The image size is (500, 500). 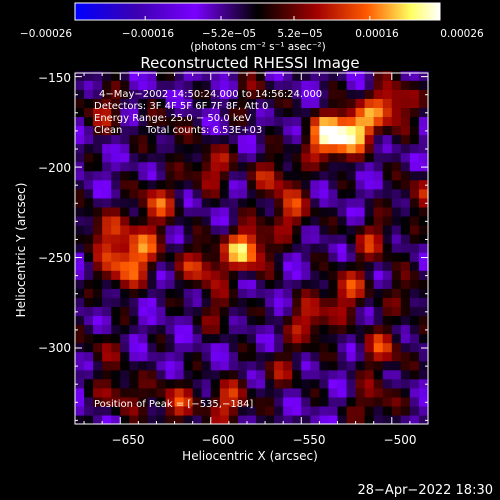 I want to click on colorbar-unit-label: (photons cm⁻² s⁻¹ asec⁻²), so click(x=257, y=47).